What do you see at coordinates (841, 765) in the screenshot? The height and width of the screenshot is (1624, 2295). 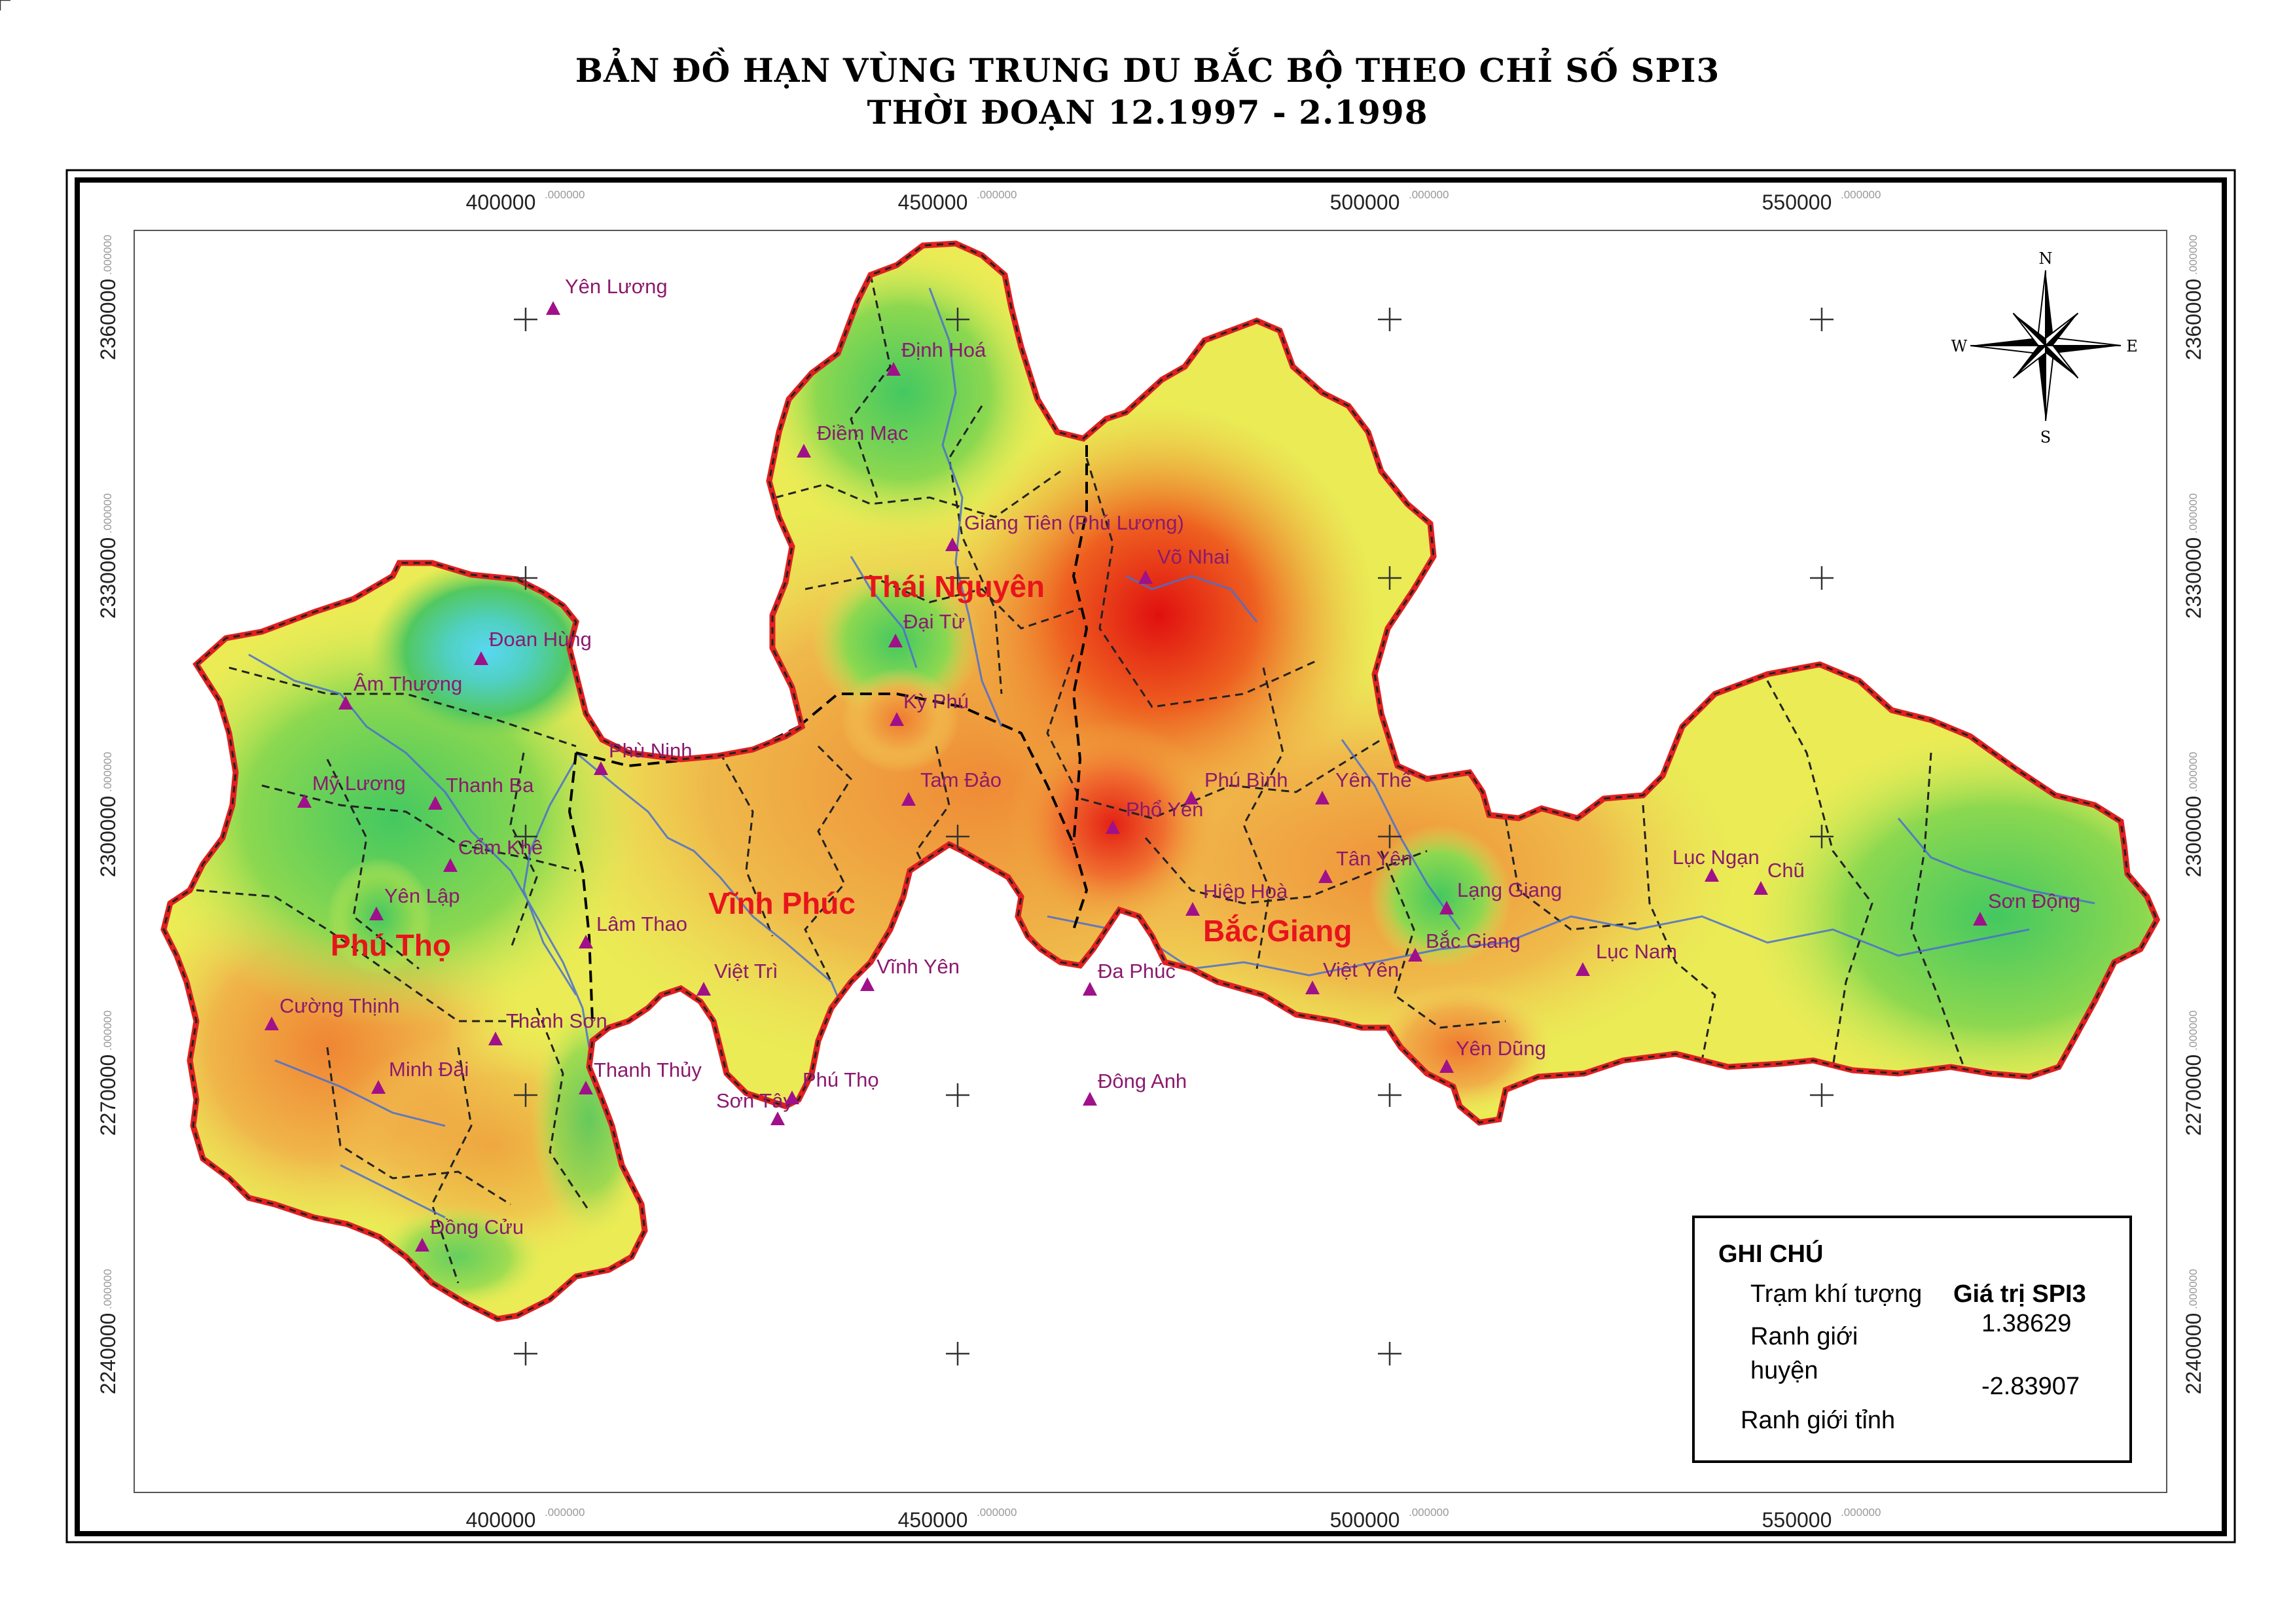 I see `province-labels: Thái Nguyên Vĩnh Phúc Phú Thọ Bắc Giang` at bounding box center [841, 765].